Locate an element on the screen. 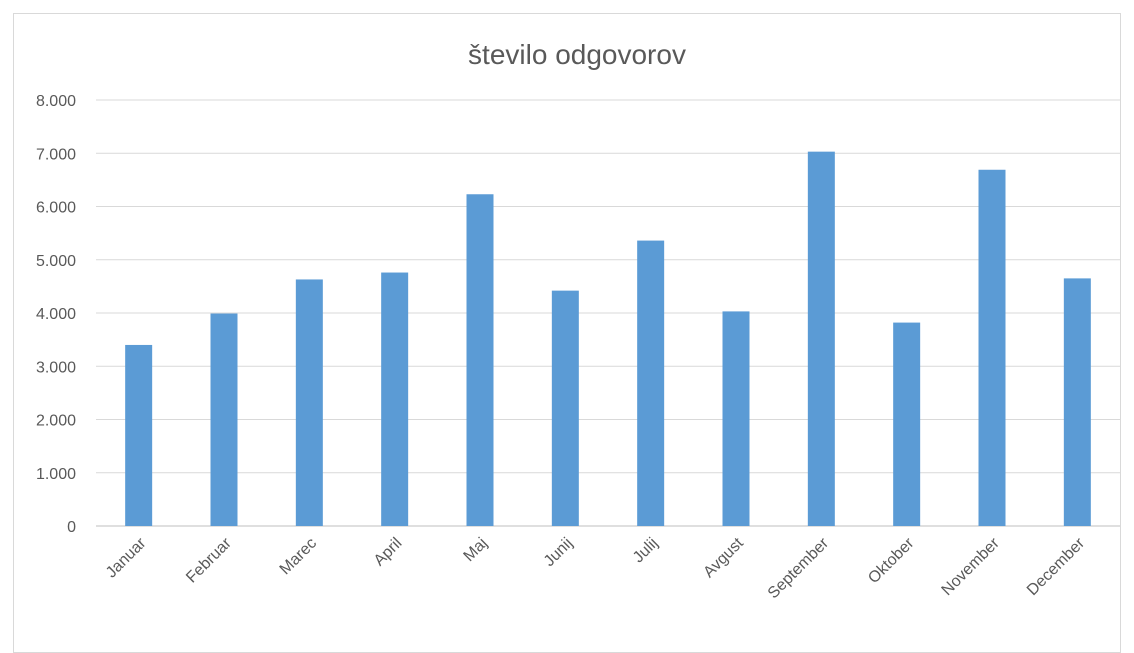 Image resolution: width=1134 pixels, height=653 pixels. bar-avgust is located at coordinates (736, 418).